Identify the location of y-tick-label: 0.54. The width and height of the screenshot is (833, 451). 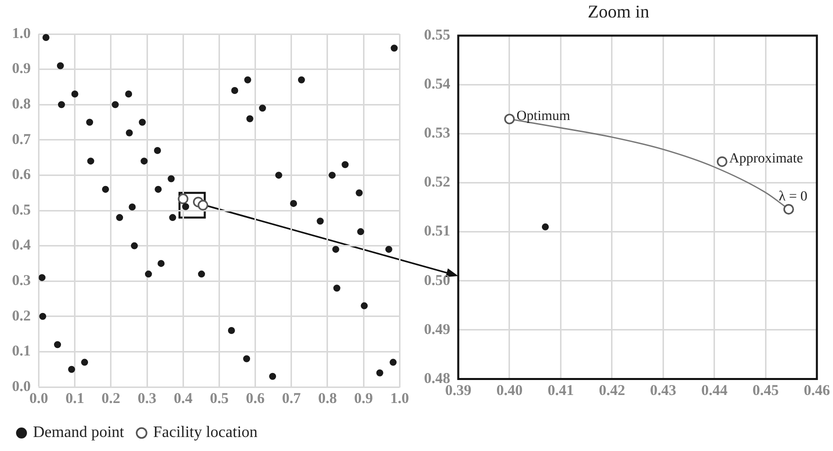
(437, 84).